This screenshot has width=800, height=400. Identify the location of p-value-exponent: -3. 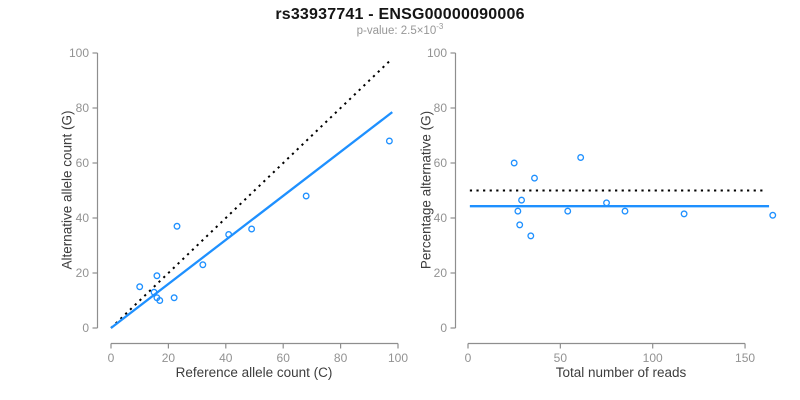
(440, 27).